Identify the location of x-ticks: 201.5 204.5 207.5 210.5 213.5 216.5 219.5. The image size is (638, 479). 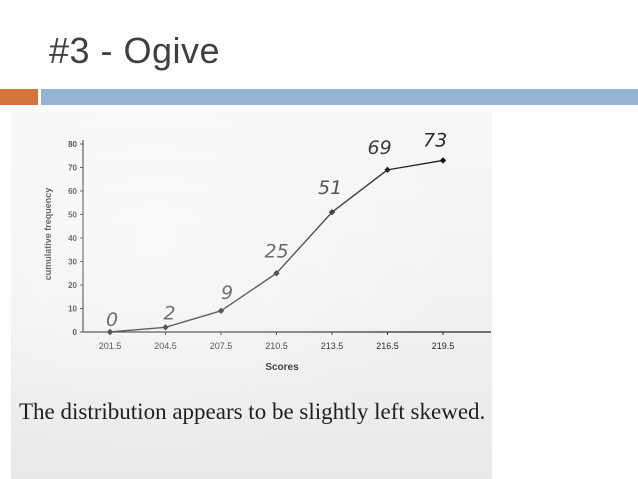
(277, 341).